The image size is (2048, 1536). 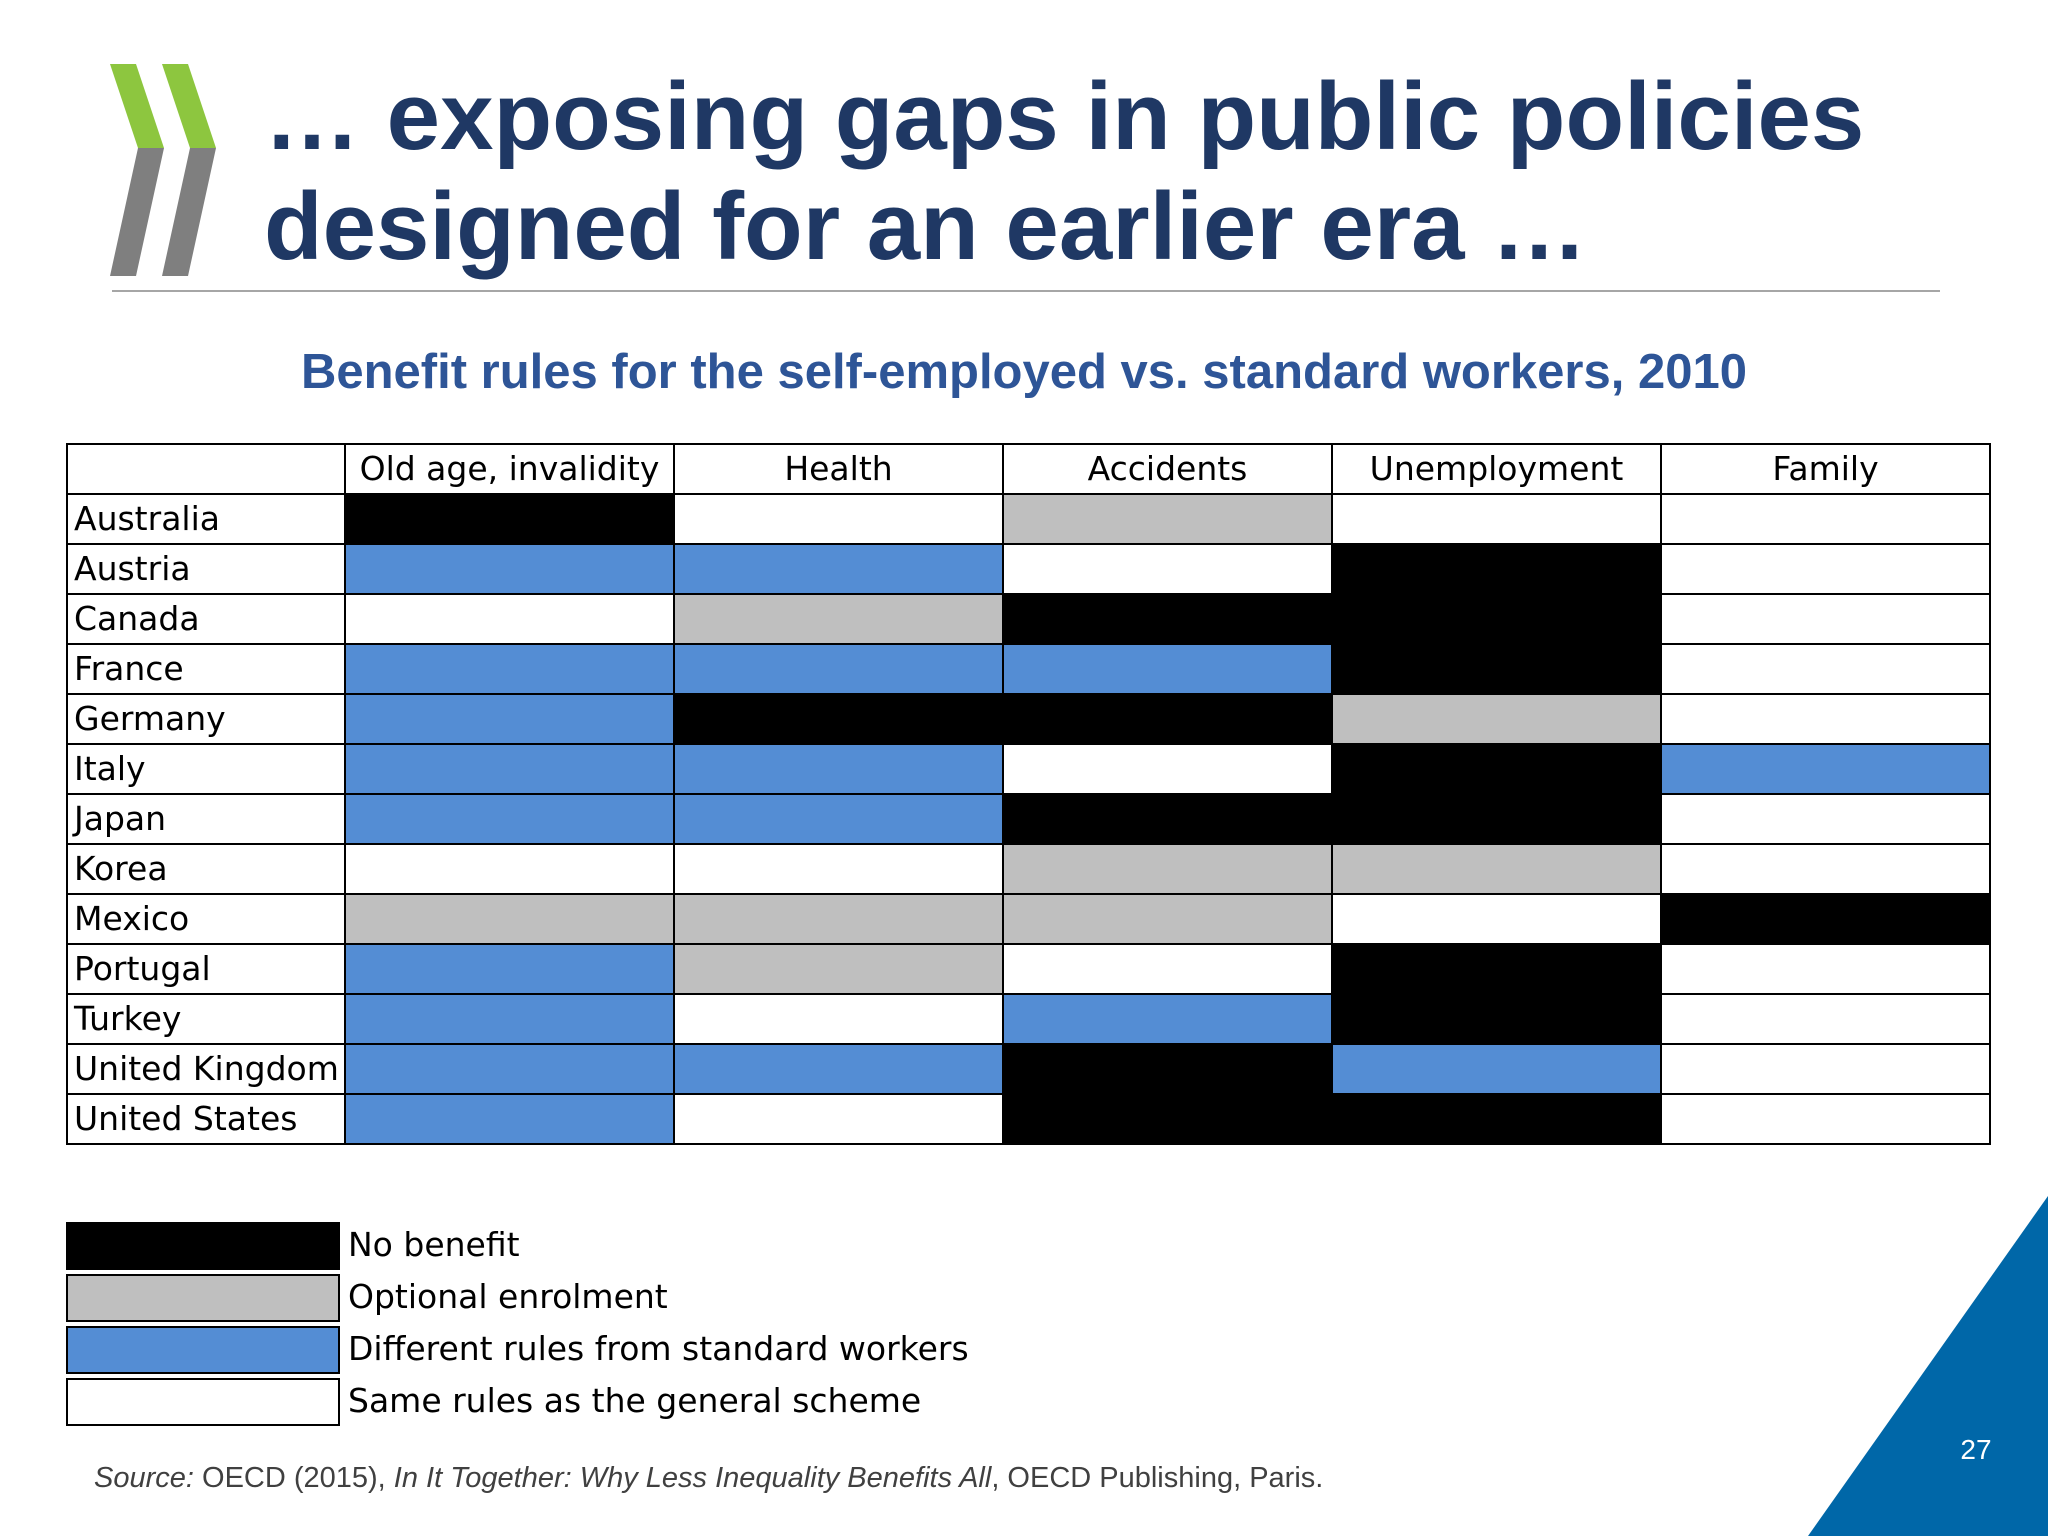 I want to click on country-label: Austria, so click(x=206, y=569).